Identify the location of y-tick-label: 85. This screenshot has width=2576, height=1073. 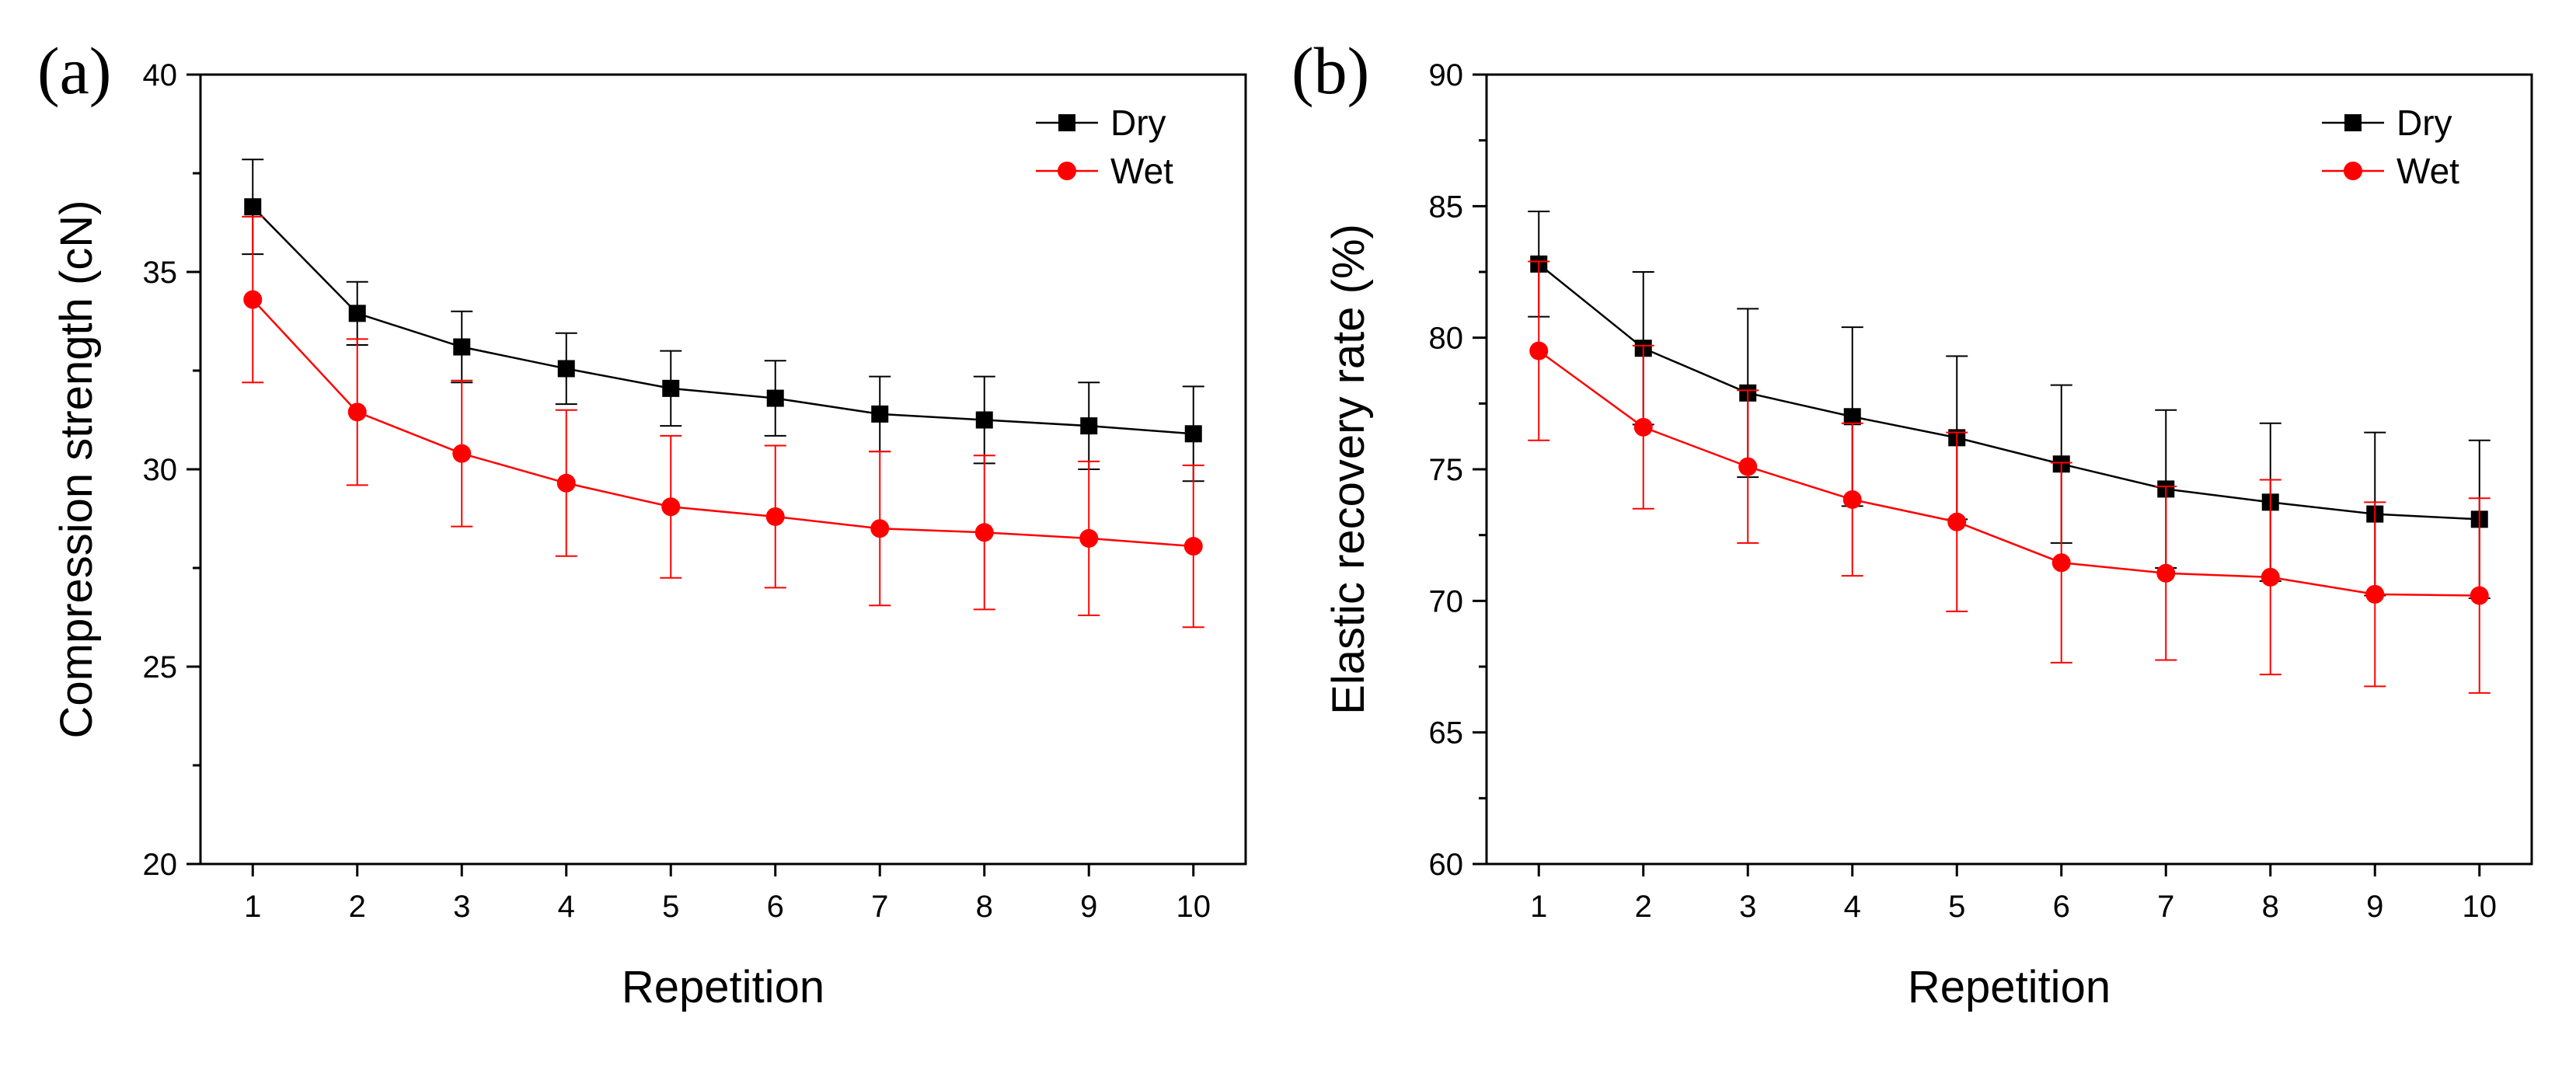
(1446, 207).